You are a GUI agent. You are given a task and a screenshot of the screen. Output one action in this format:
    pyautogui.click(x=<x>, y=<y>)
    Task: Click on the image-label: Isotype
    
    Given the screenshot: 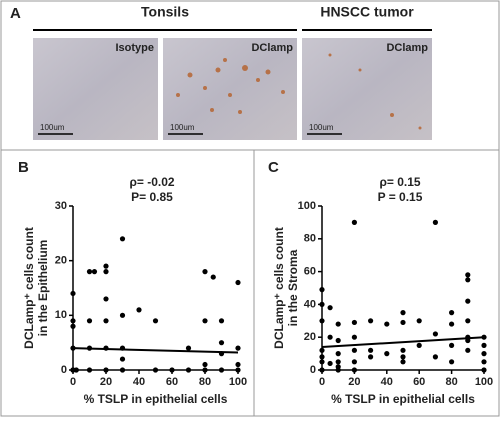 What is the action you would take?
    pyautogui.click(x=134, y=48)
    